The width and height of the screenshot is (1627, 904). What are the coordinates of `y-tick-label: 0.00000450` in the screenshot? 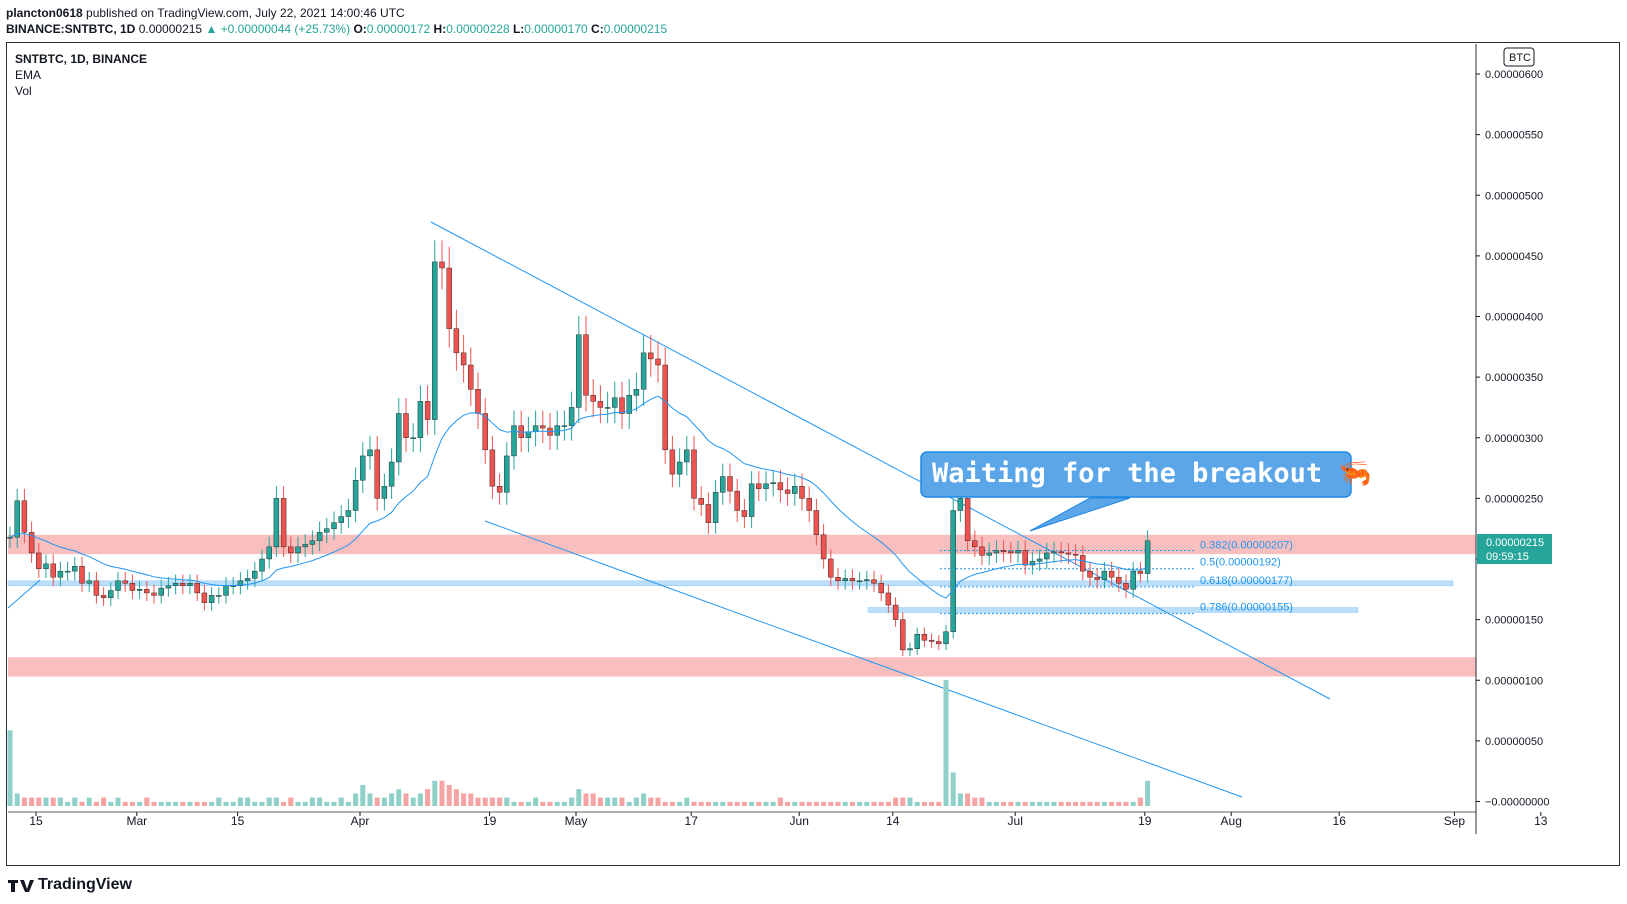 It's located at (1514, 257).